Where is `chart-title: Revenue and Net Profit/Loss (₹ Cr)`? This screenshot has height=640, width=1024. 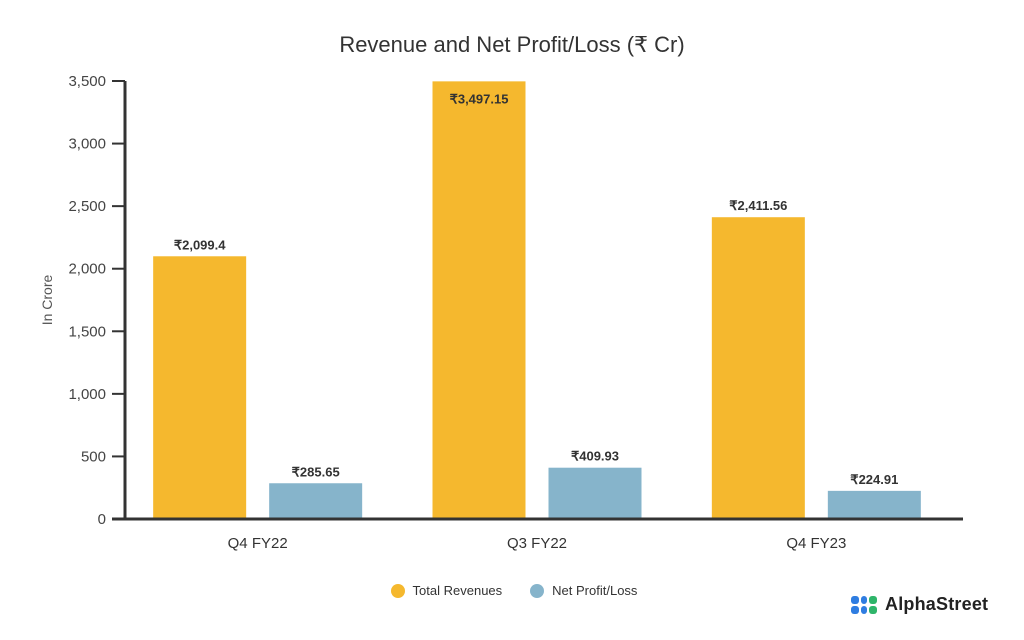
chart-title: Revenue and Net Profit/Loss (₹ Cr) is located at coordinates (511, 44).